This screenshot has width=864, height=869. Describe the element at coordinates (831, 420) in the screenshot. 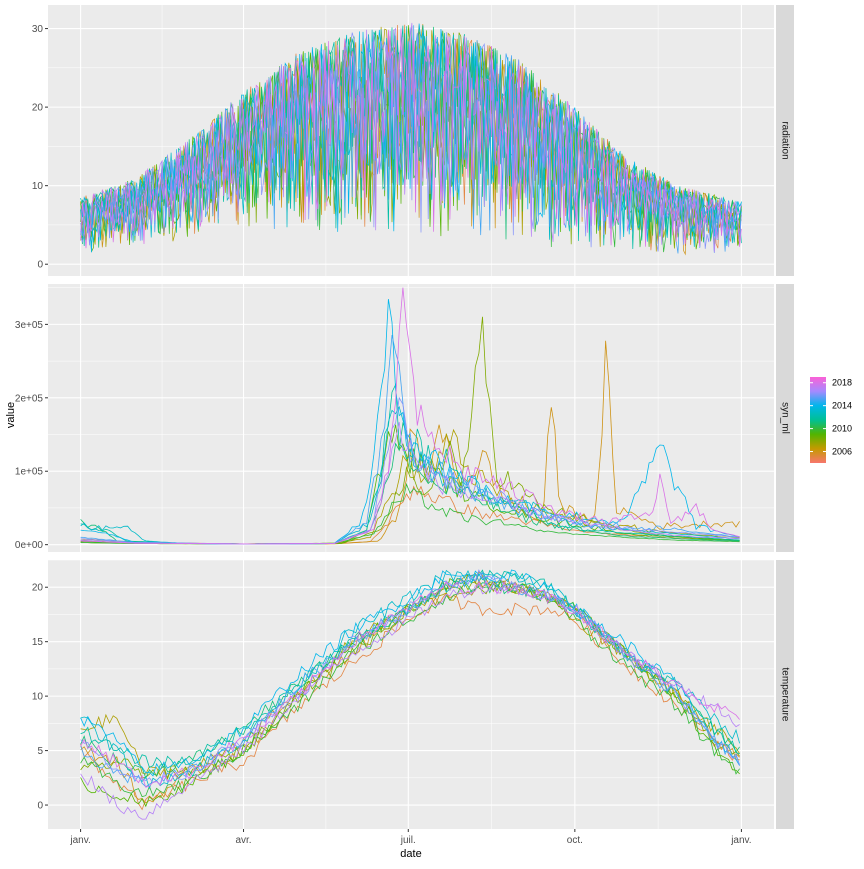

I see `legend: 2018 2014 2010 2006` at that location.